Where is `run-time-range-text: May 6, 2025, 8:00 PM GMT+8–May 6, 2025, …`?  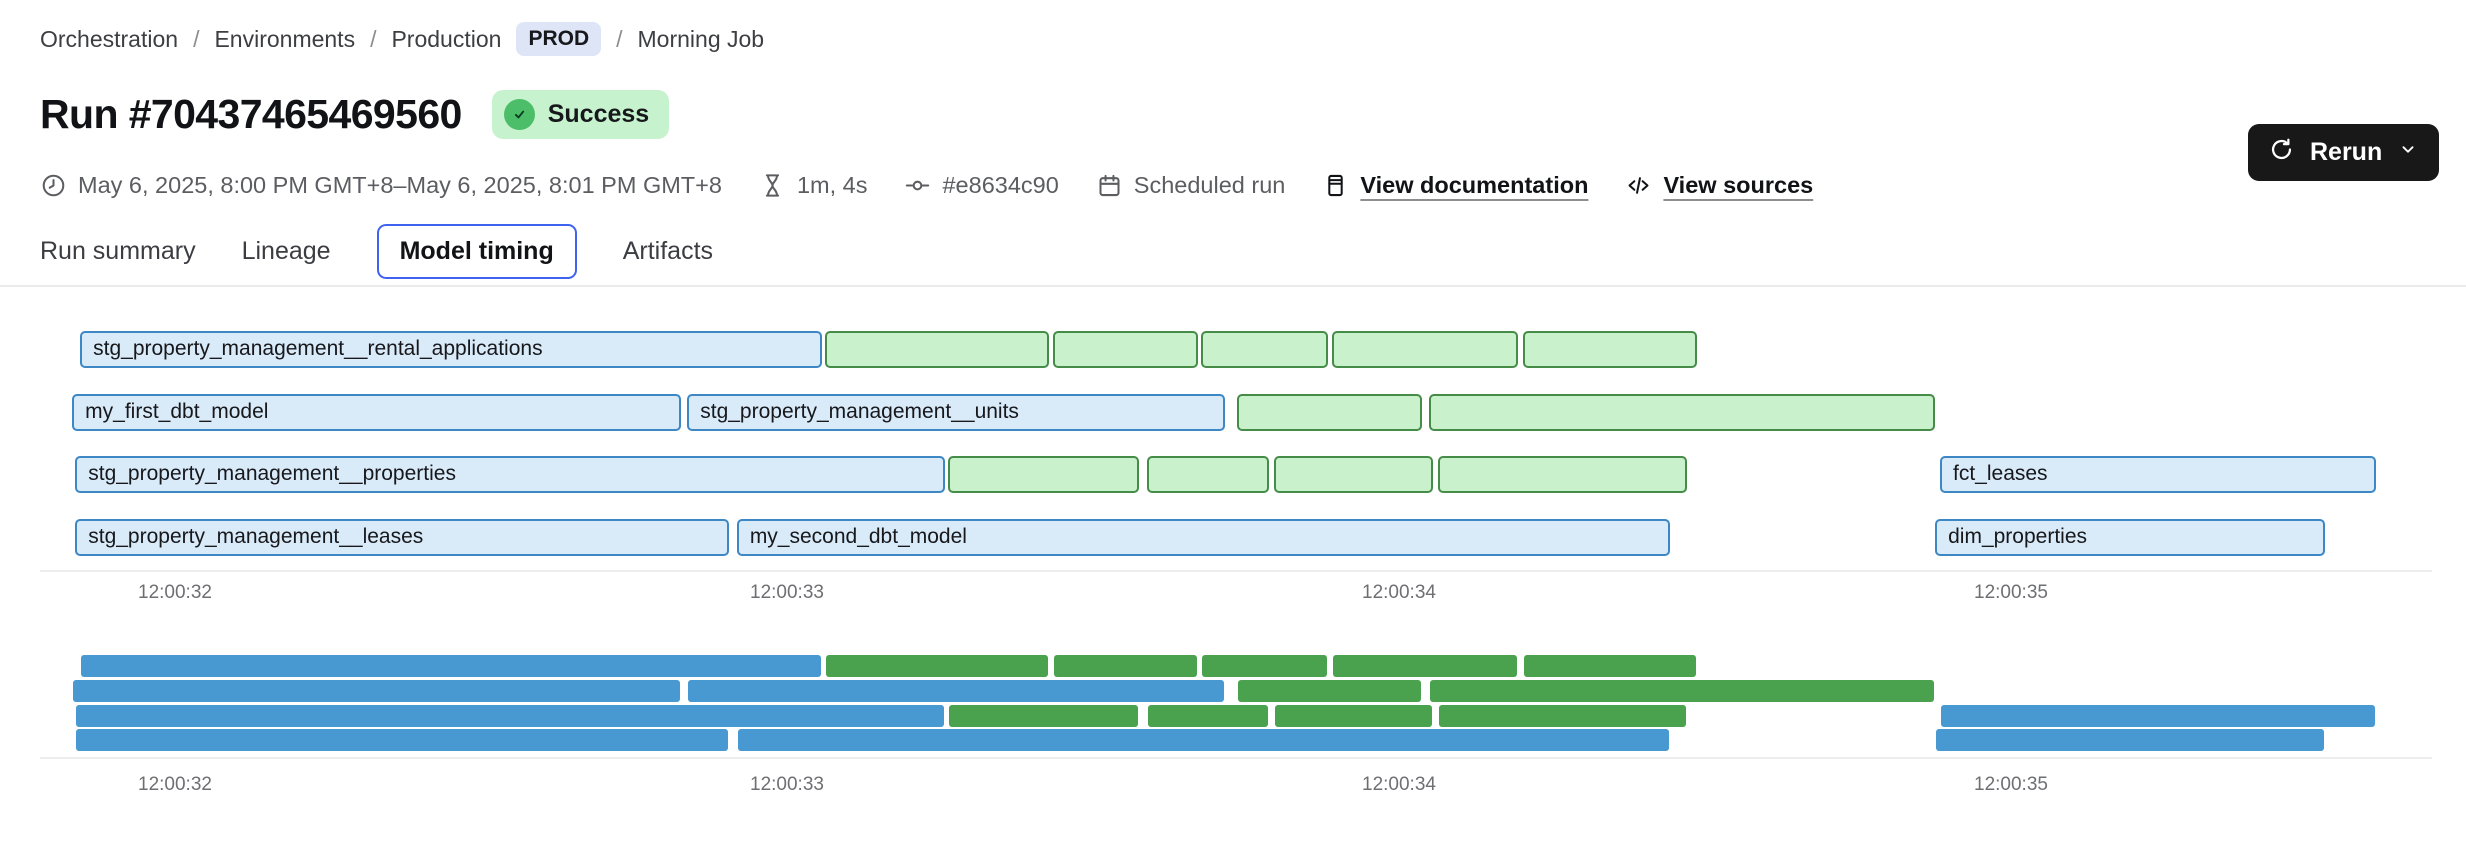
run-time-range-text: May 6, 2025, 8:00 PM GMT+8–May 6, 2025, … is located at coordinates (400, 184).